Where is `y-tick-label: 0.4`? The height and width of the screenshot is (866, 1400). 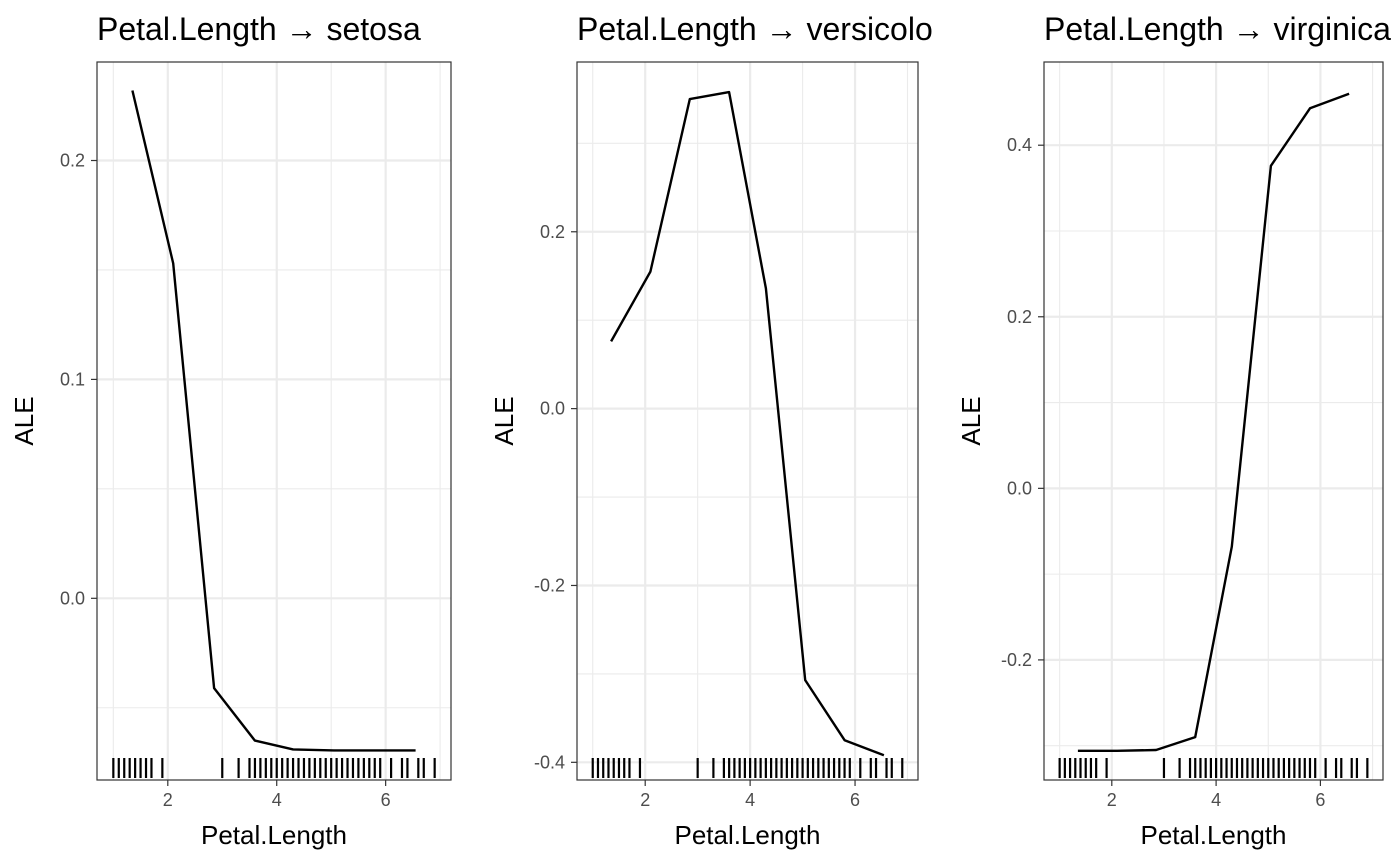
y-tick-label: 0.4 is located at coordinates (1019, 145).